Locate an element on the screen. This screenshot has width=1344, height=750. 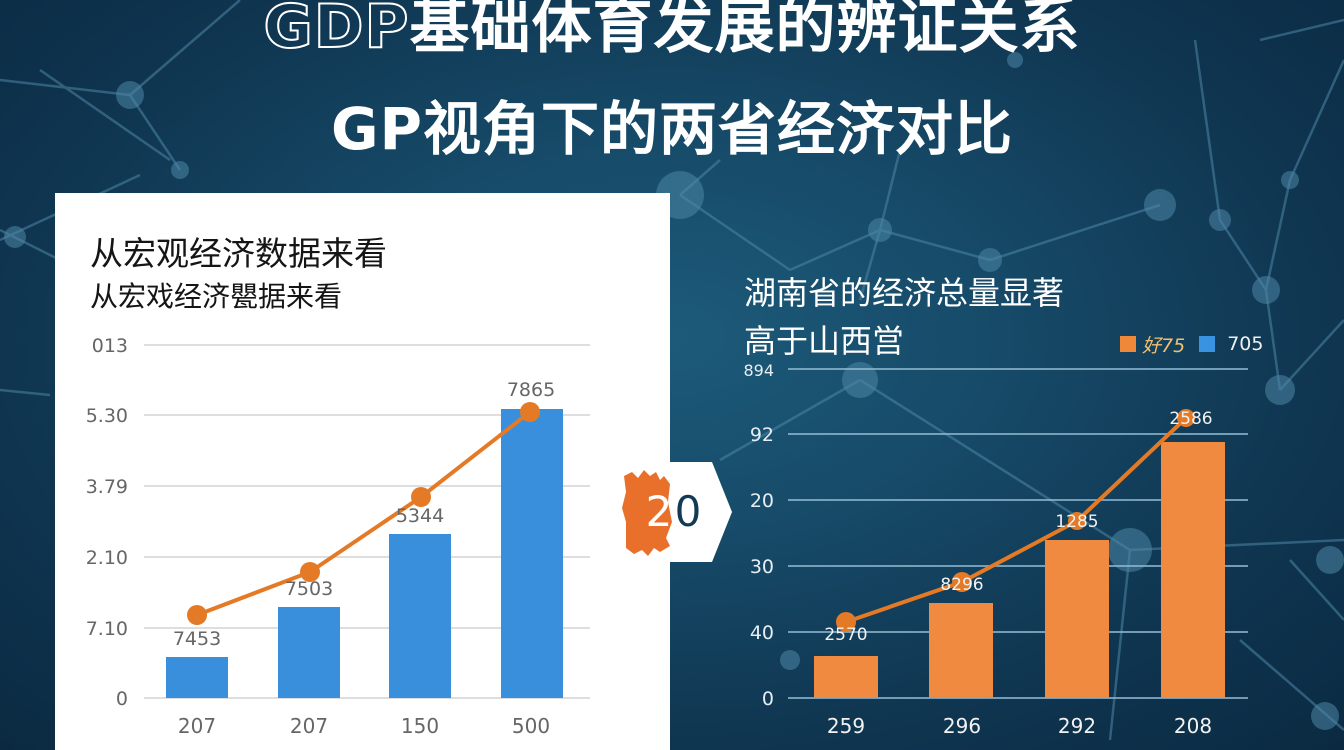
y-tick: 2.10 is located at coordinates (107, 558).